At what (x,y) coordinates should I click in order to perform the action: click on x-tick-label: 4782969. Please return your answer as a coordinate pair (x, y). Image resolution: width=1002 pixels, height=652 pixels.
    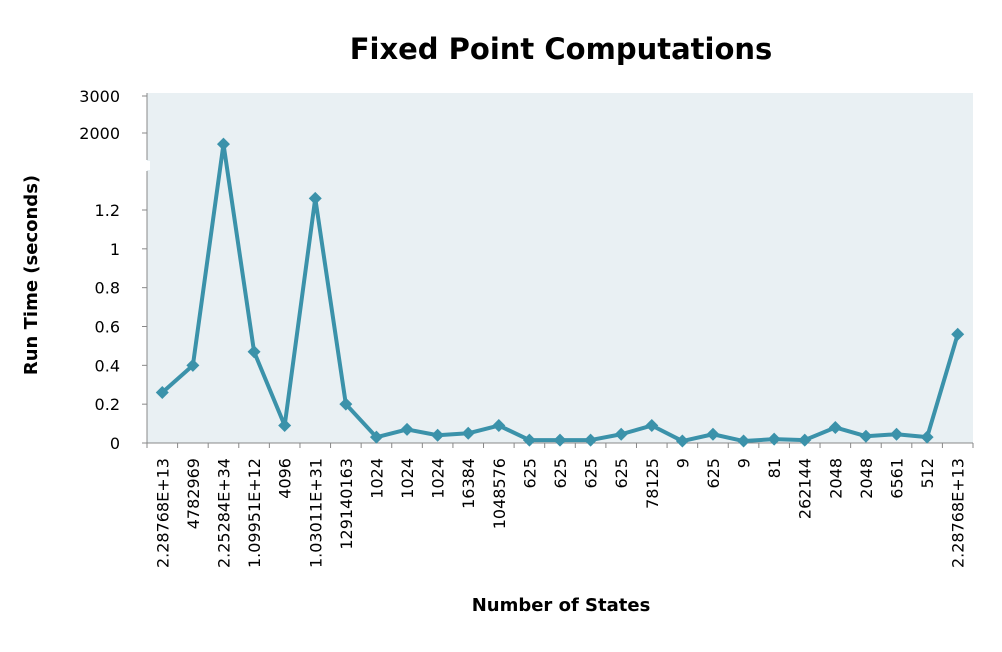
    Looking at the image, I should click on (193, 493).